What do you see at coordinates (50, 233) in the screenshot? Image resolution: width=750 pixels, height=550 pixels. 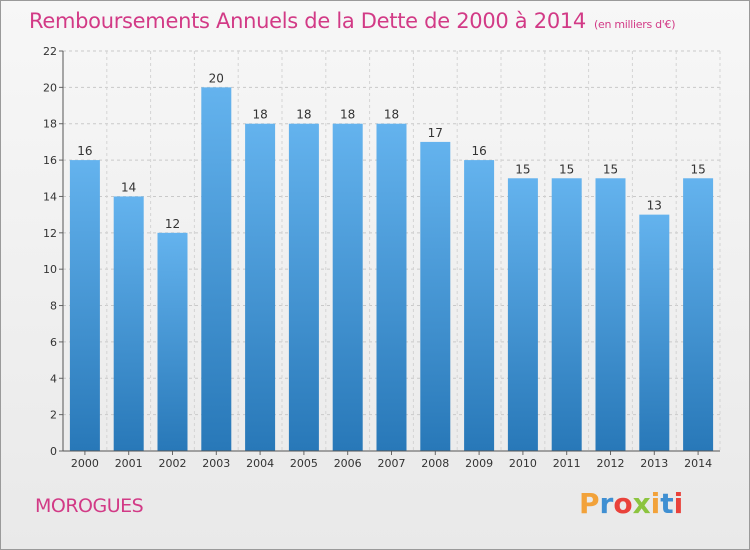 I see `y-tick-label: 12` at bounding box center [50, 233].